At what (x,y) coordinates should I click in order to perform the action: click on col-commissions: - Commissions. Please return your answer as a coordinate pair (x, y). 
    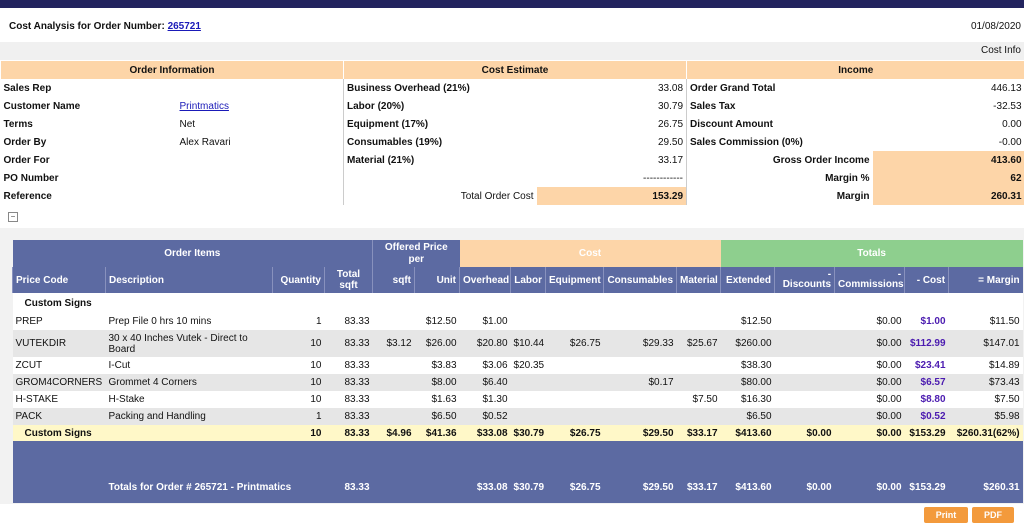
    Looking at the image, I should click on (869, 280).